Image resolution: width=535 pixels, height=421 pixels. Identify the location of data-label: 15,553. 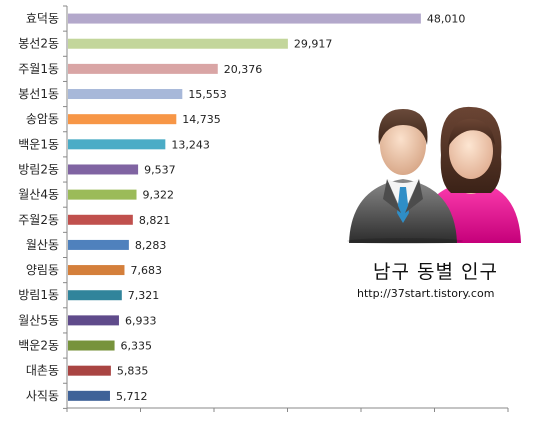
(207, 94).